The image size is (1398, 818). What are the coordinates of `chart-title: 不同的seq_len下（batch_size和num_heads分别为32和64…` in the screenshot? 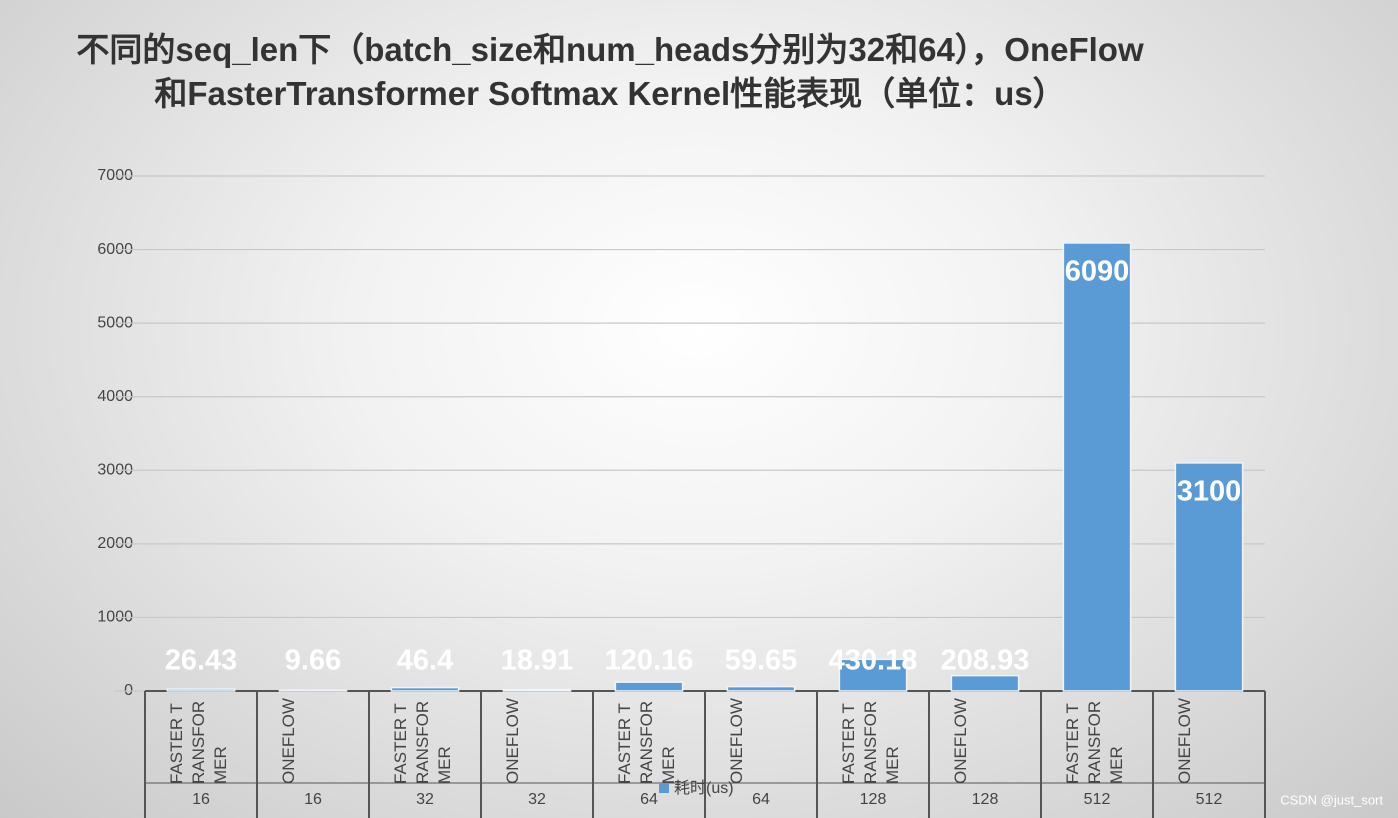 It's located at (610, 71).